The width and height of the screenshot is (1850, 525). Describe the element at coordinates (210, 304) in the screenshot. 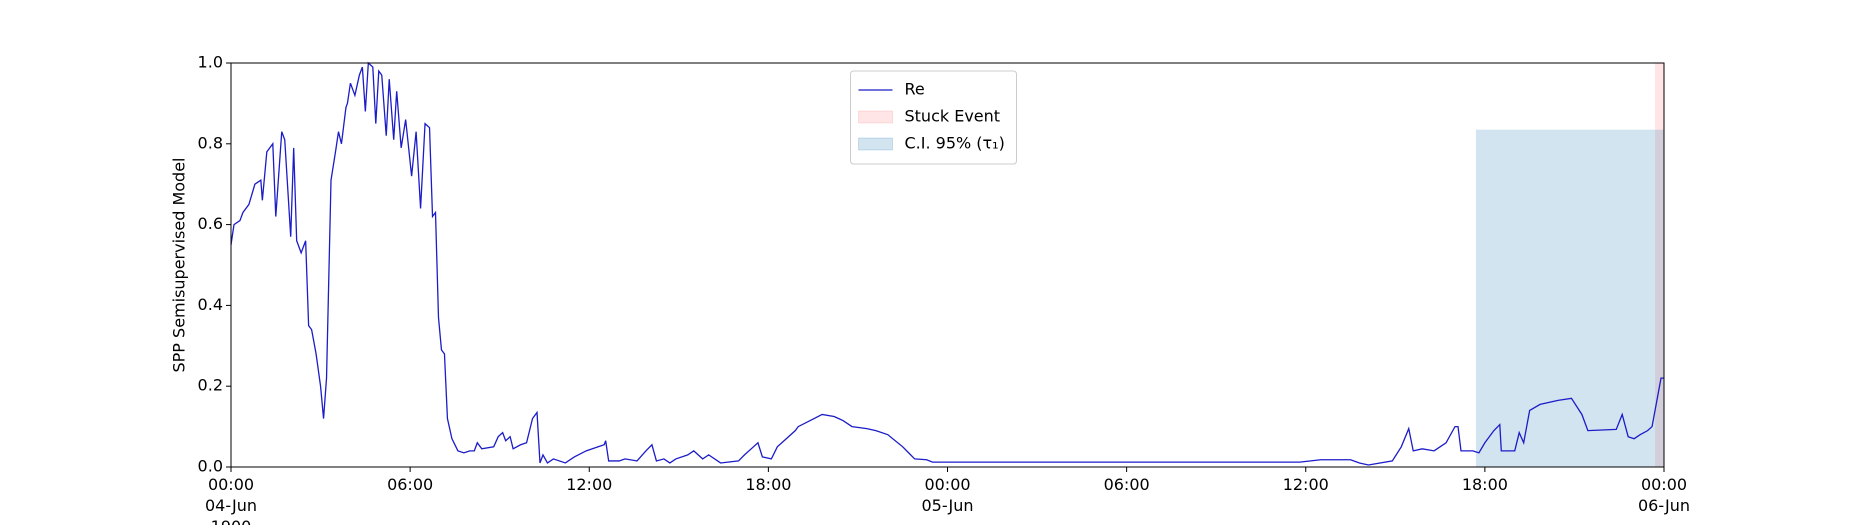

I see `y-tick-label: 0.4` at that location.